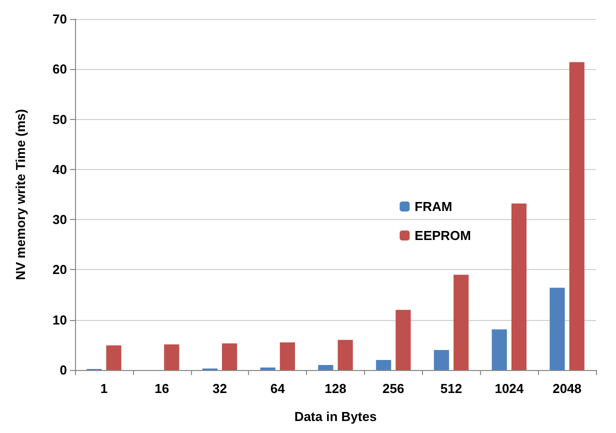  I want to click on y-axis-title: NV memory write Time (ms), so click(20, 194).